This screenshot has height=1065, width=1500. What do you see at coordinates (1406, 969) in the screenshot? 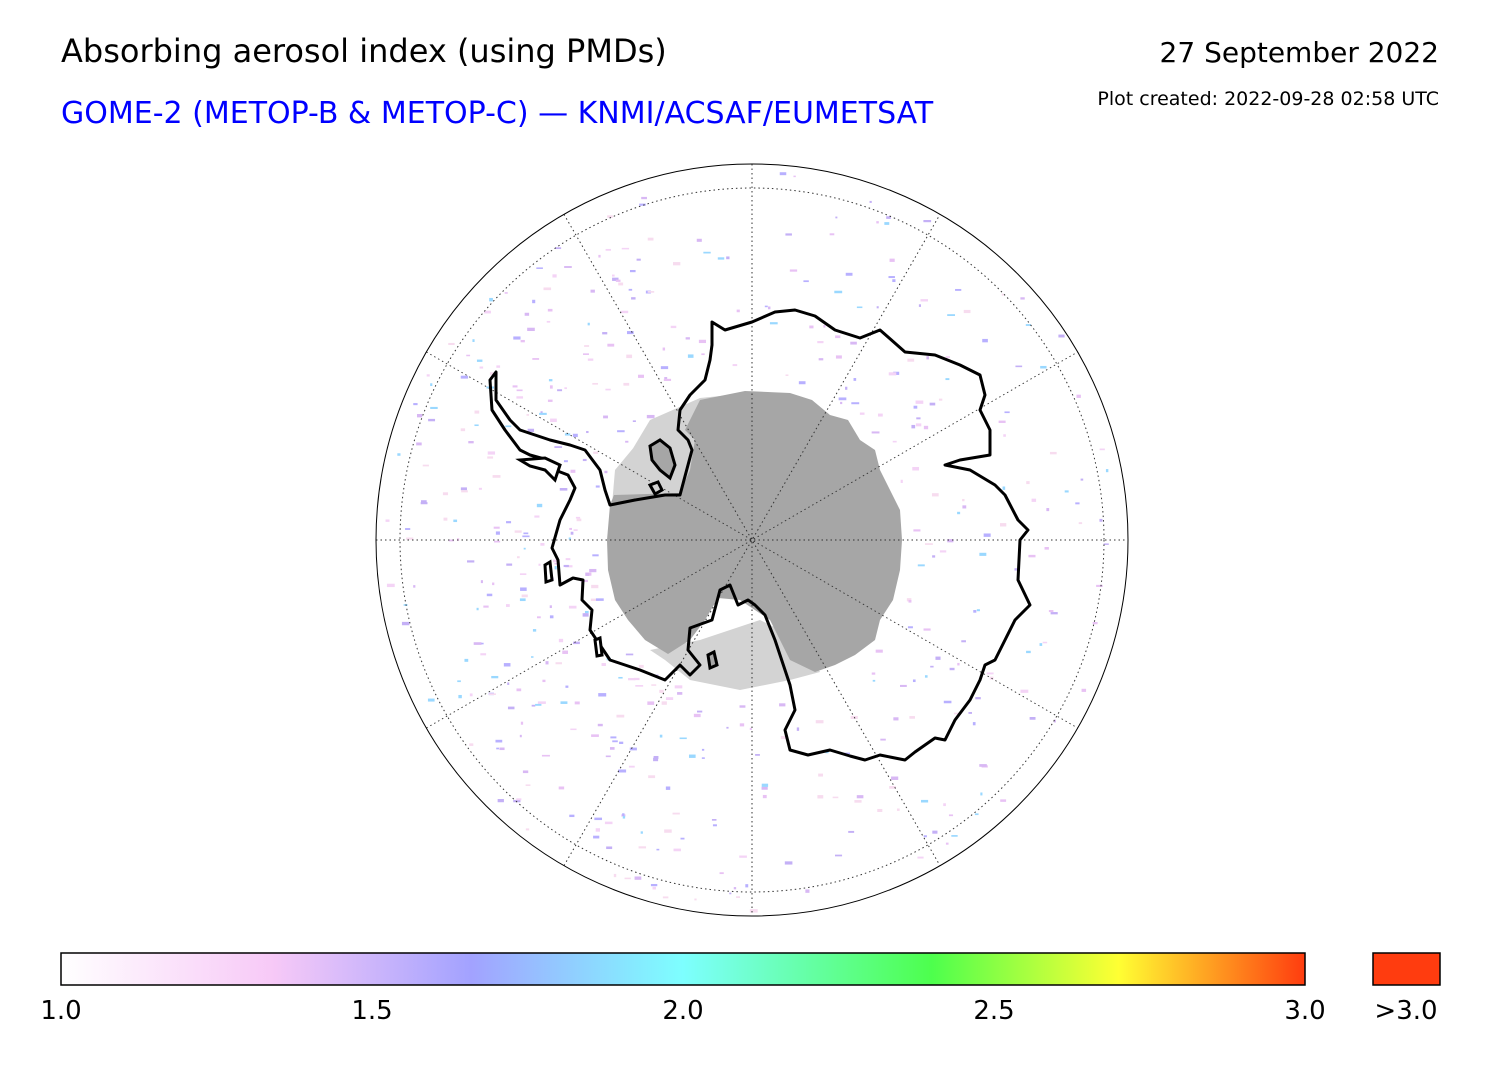
I see `colorbar-overflow-box` at bounding box center [1406, 969].